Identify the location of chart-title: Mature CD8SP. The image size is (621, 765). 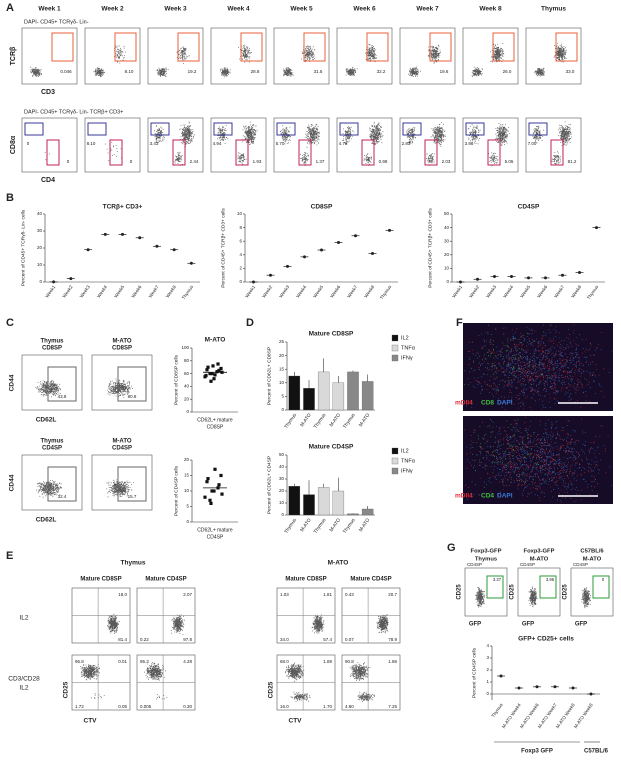
(331, 334).